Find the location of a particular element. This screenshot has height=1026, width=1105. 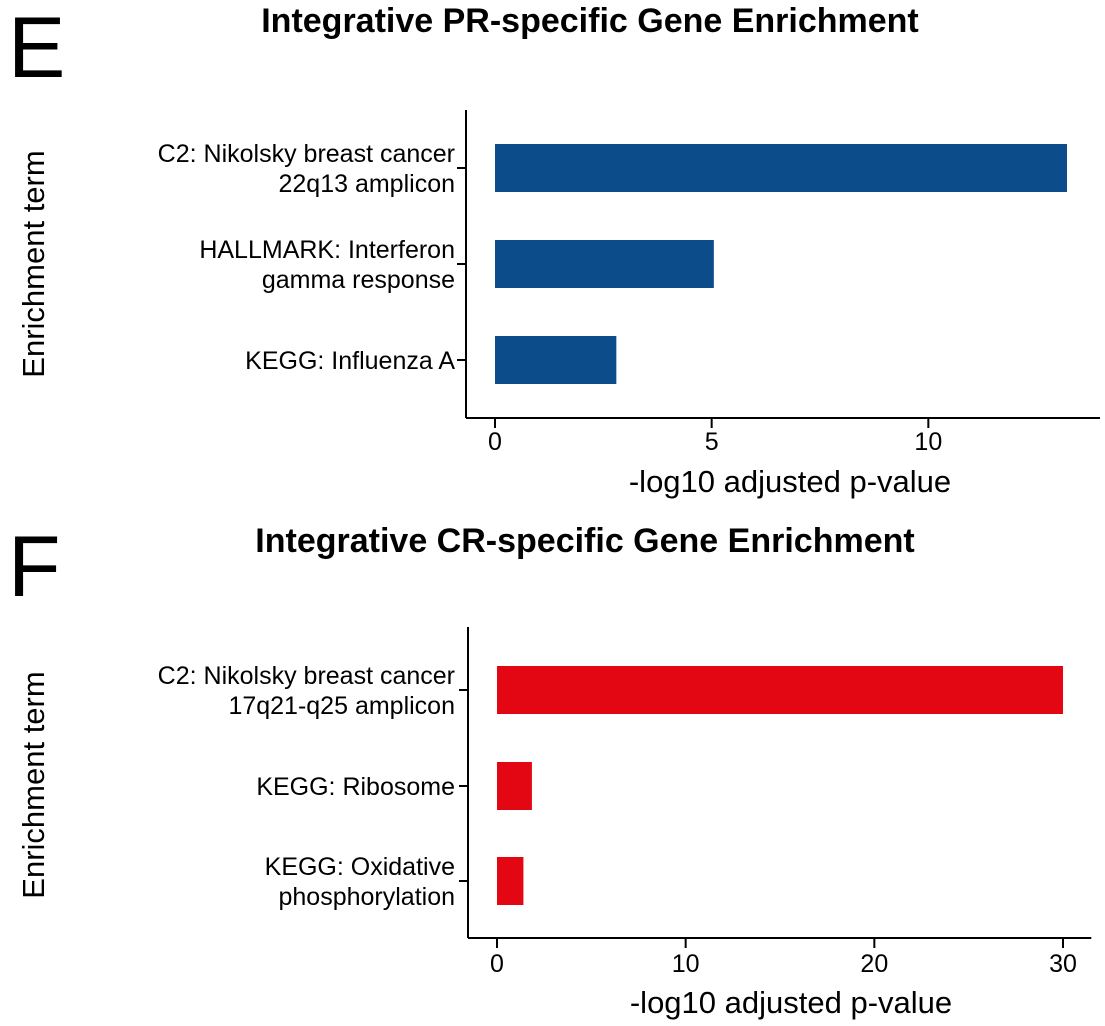

panel-letter: F is located at coordinates (34, 567).